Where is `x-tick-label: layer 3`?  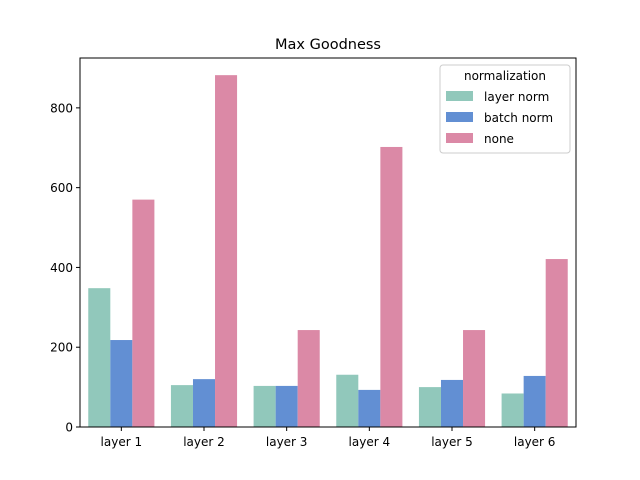
x-tick-label: layer 3 is located at coordinates (287, 442).